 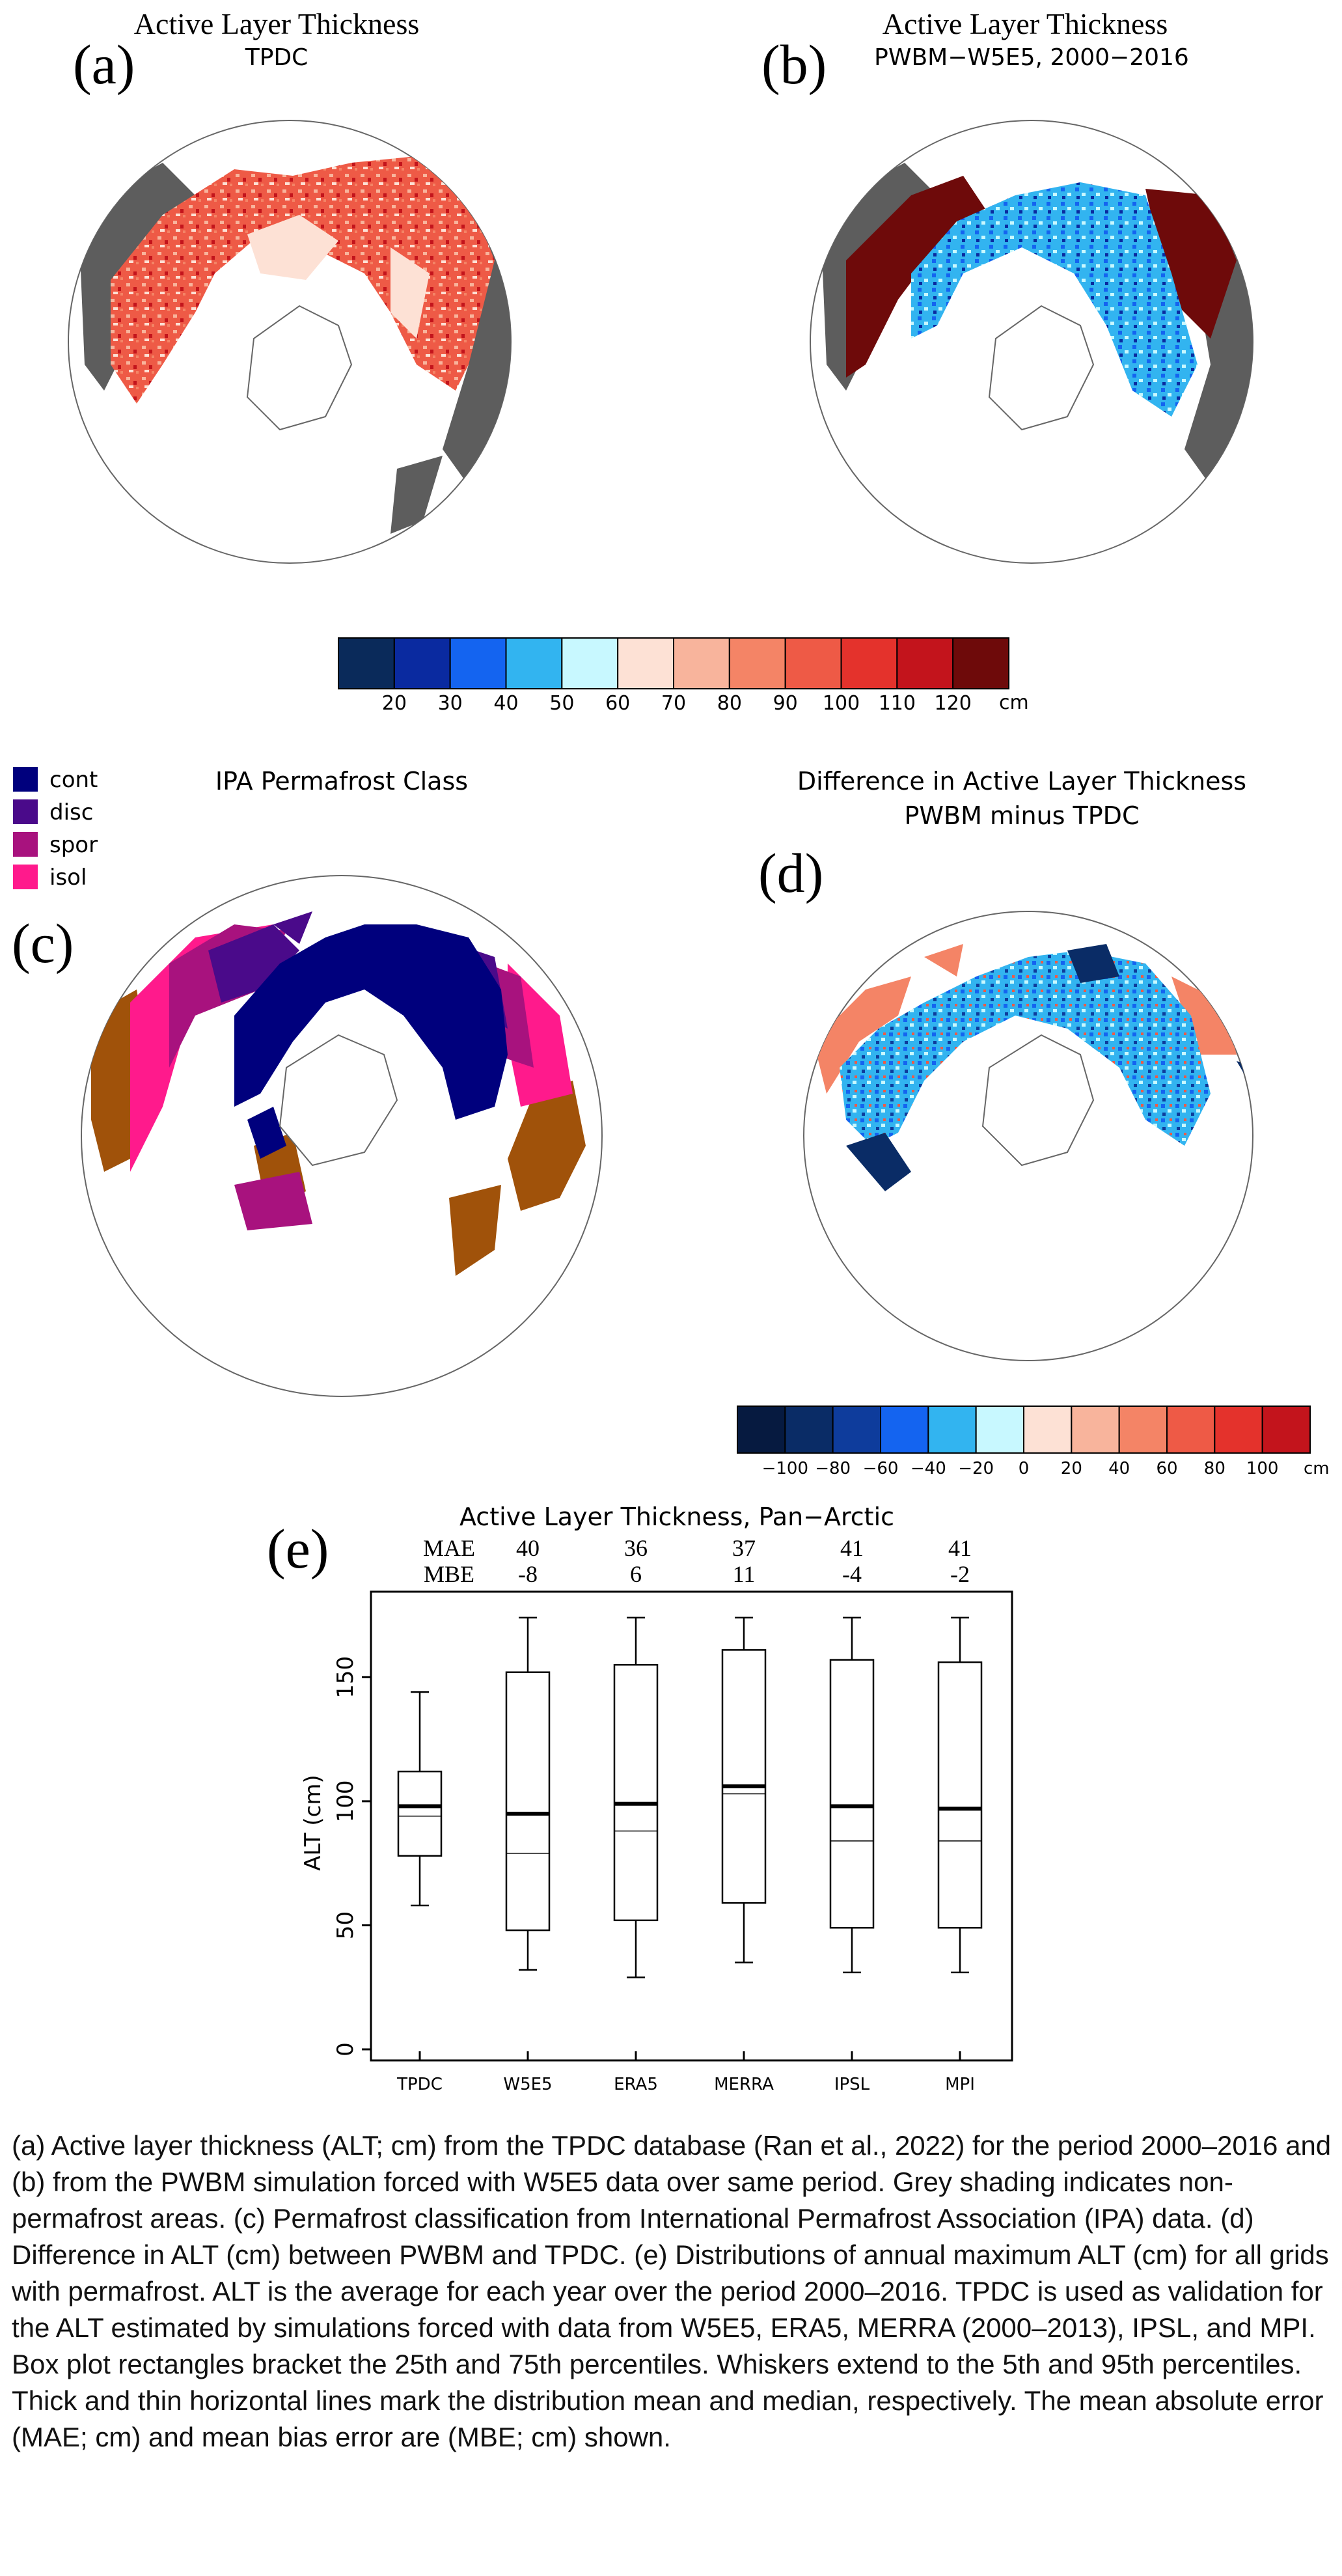 What do you see at coordinates (1215, 1468) in the screenshot?
I see `diff-colorbar-tick-label: 80` at bounding box center [1215, 1468].